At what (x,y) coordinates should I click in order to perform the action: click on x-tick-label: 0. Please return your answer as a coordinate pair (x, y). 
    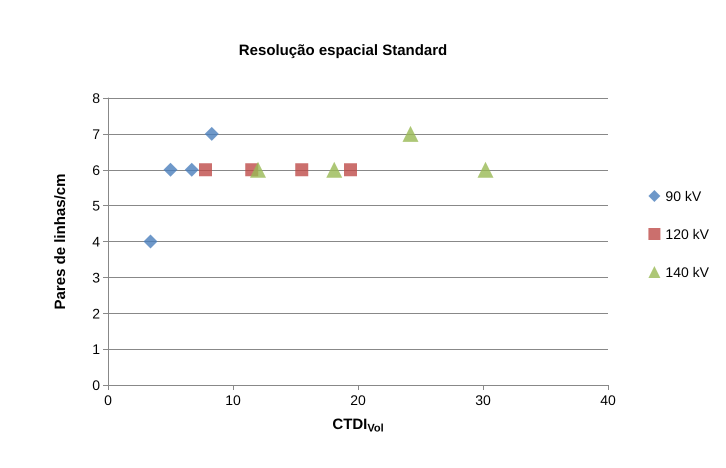
    Looking at the image, I should click on (108, 400).